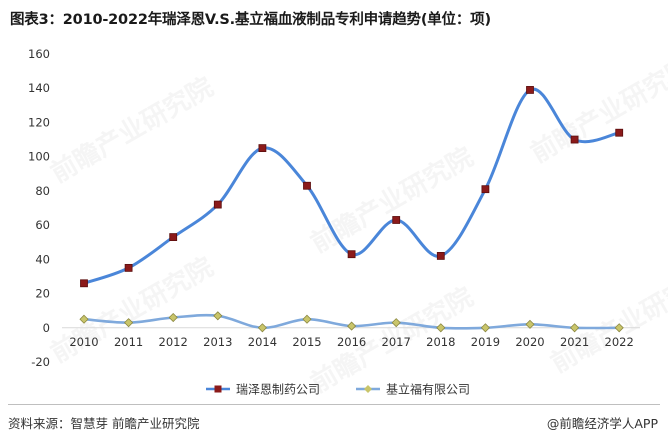 The width and height of the screenshot is (668, 442). Describe the element at coordinates (338, 389) in the screenshot. I see `legend: 瑞泽恩制药公司 基立福有限公司` at that location.